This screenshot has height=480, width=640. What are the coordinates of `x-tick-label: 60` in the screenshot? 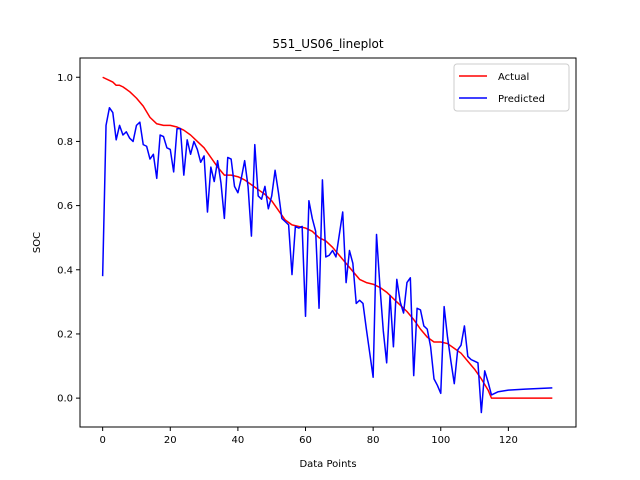 It's located at (305, 440).